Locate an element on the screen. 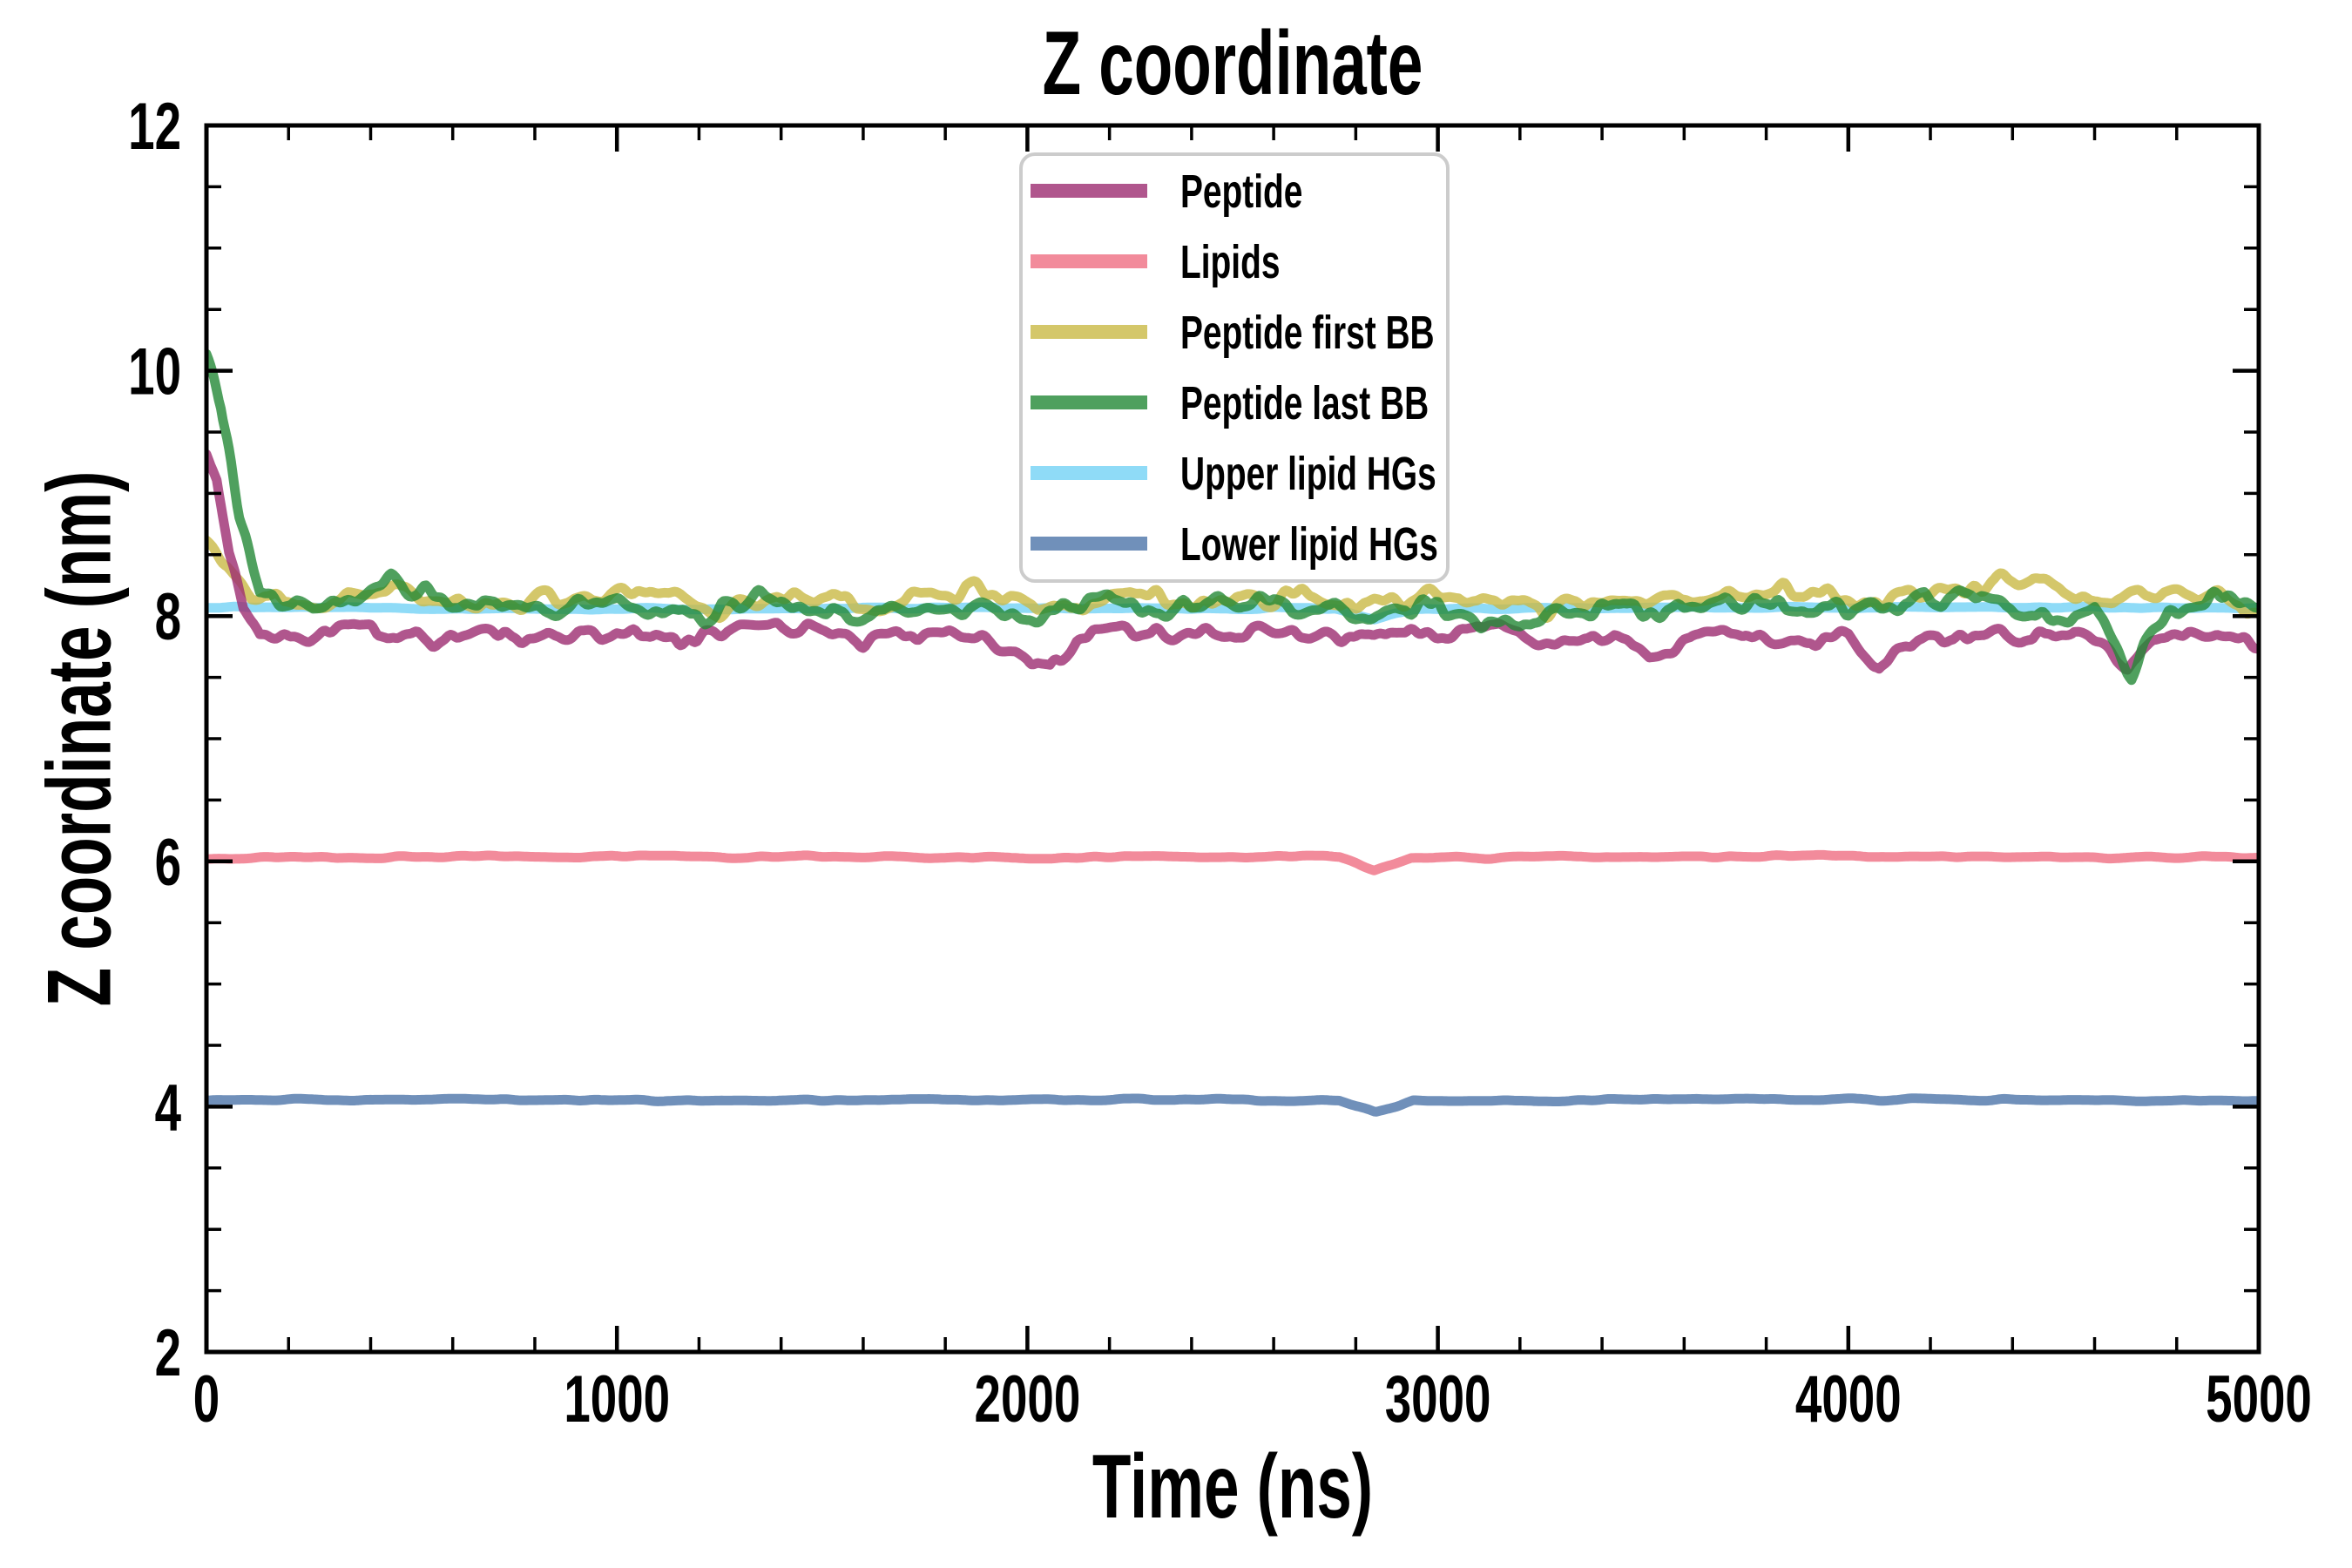 This screenshot has width=2352, height=1568. x-tick-label: 1000 is located at coordinates (617, 1399).